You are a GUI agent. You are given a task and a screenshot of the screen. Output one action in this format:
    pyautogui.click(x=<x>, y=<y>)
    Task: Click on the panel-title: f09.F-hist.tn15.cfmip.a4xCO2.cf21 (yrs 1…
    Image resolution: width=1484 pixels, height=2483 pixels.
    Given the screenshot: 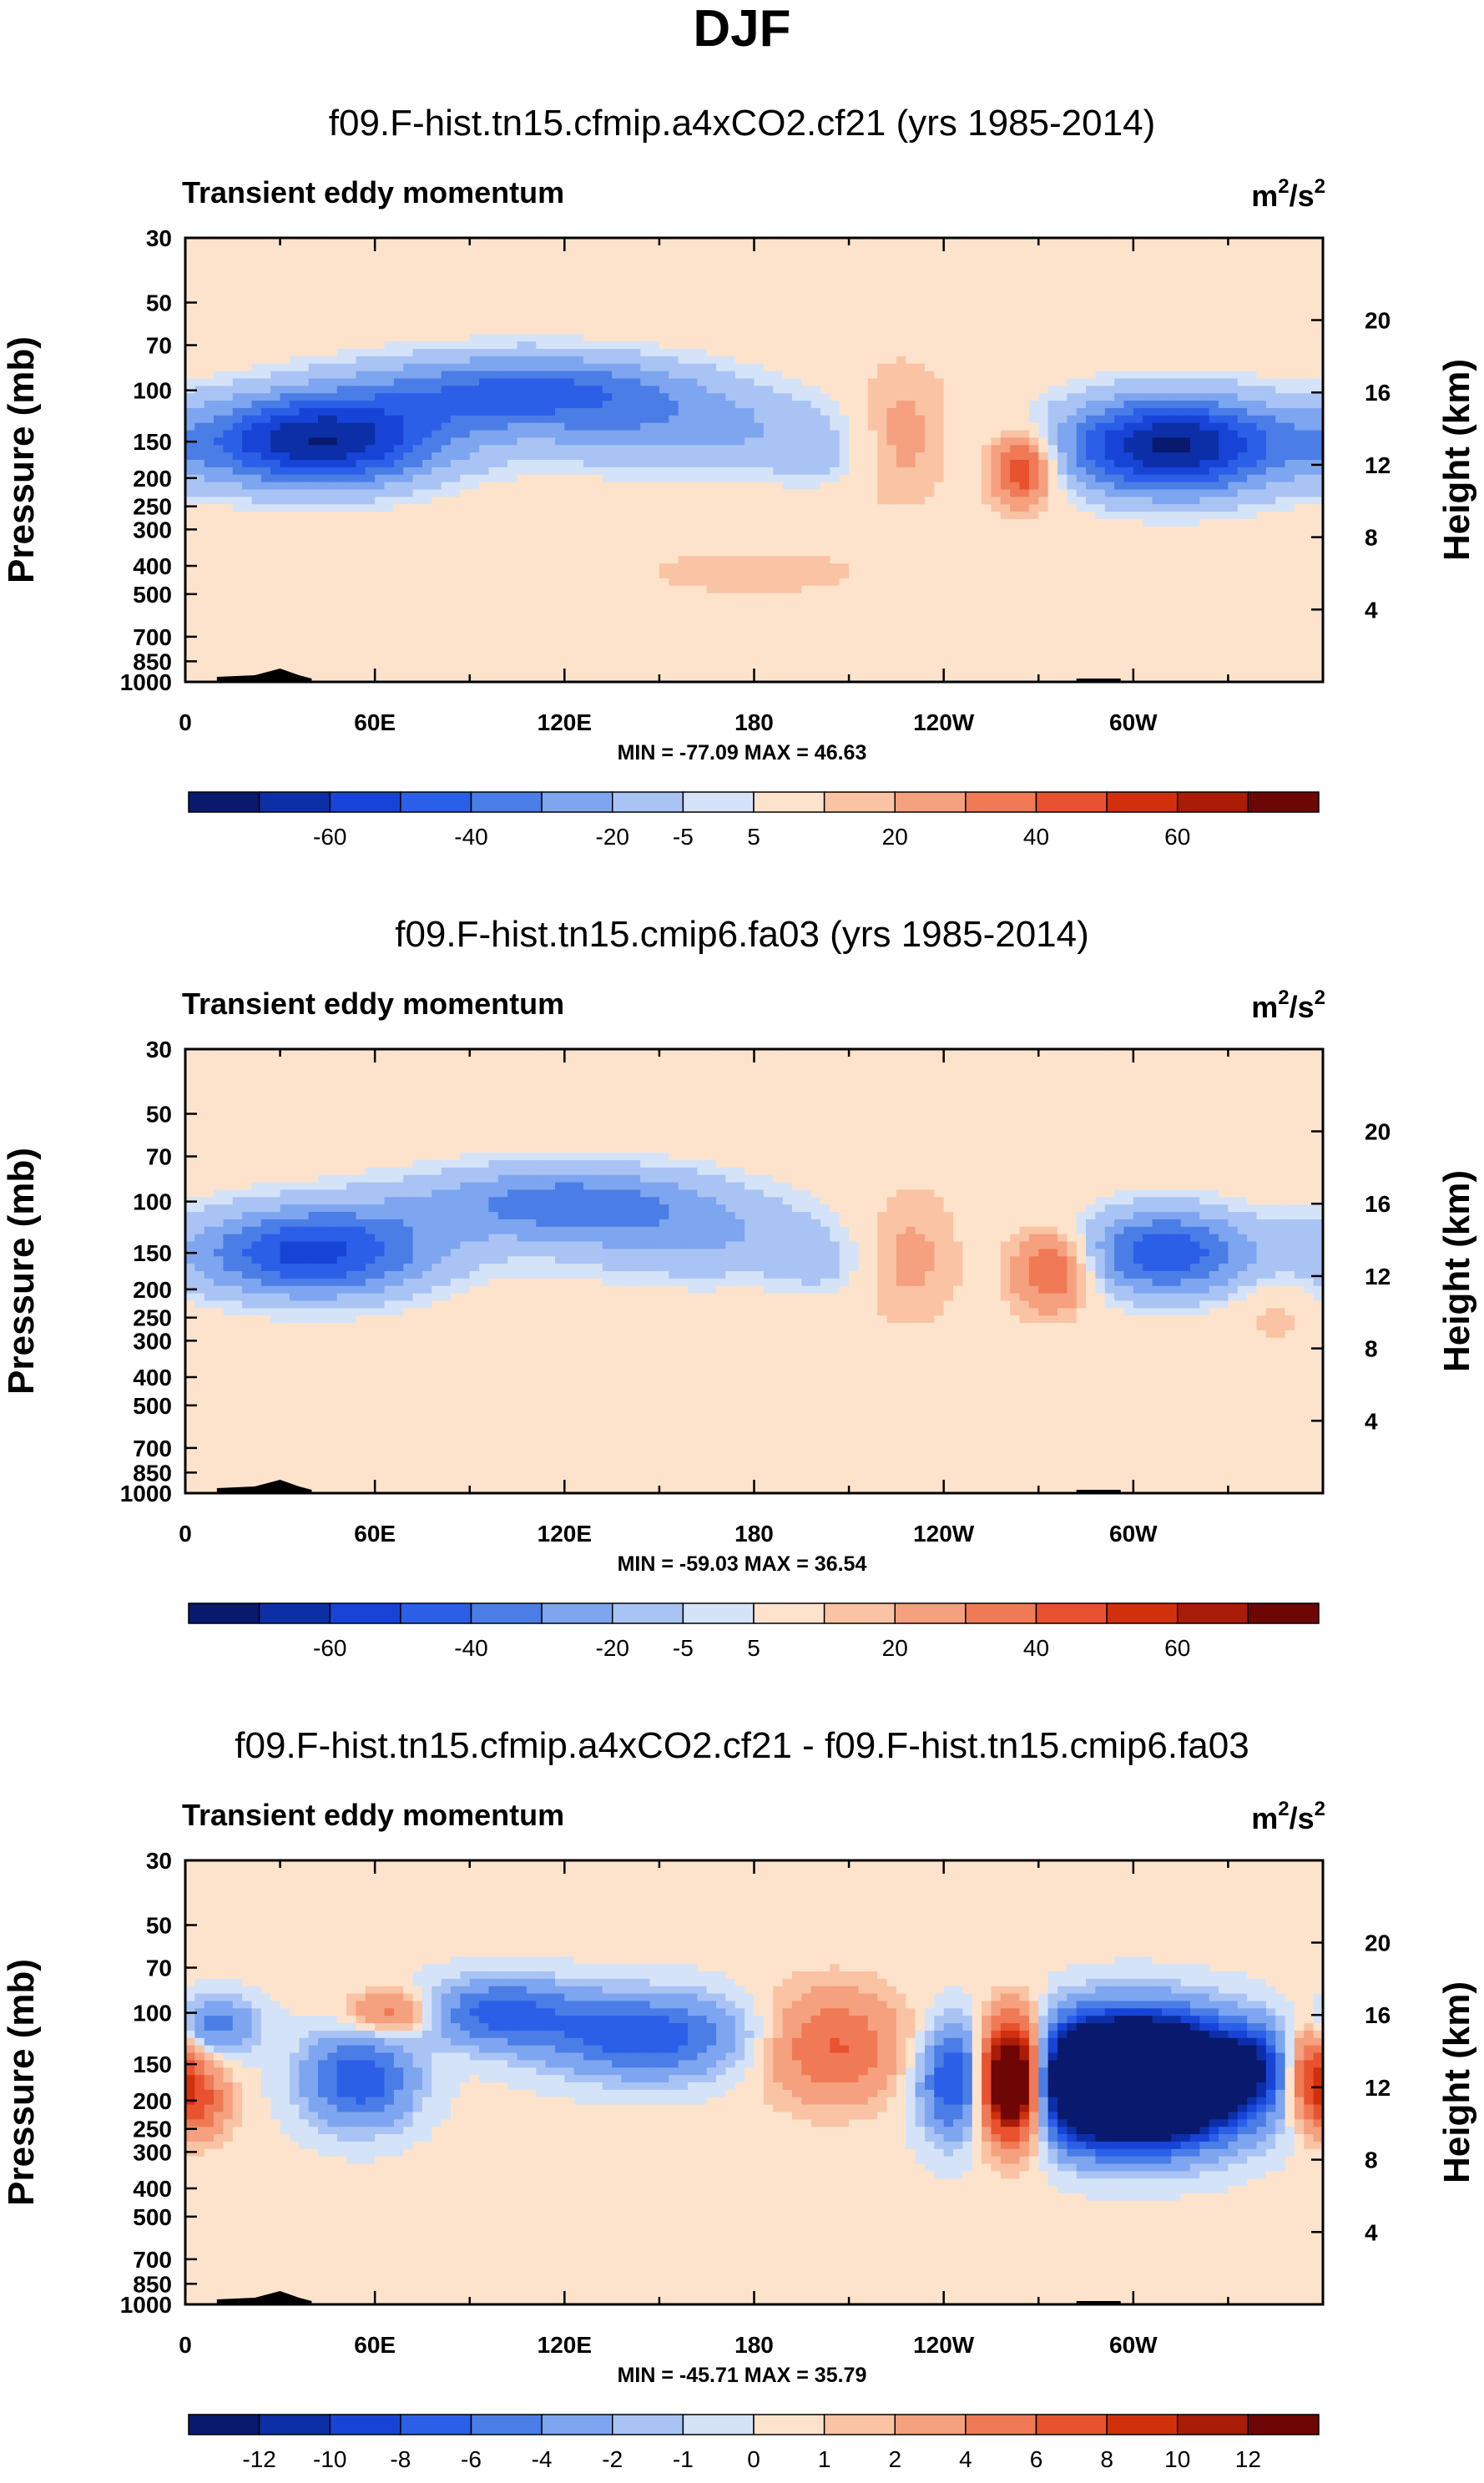 What is the action you would take?
    pyautogui.click(x=742, y=123)
    